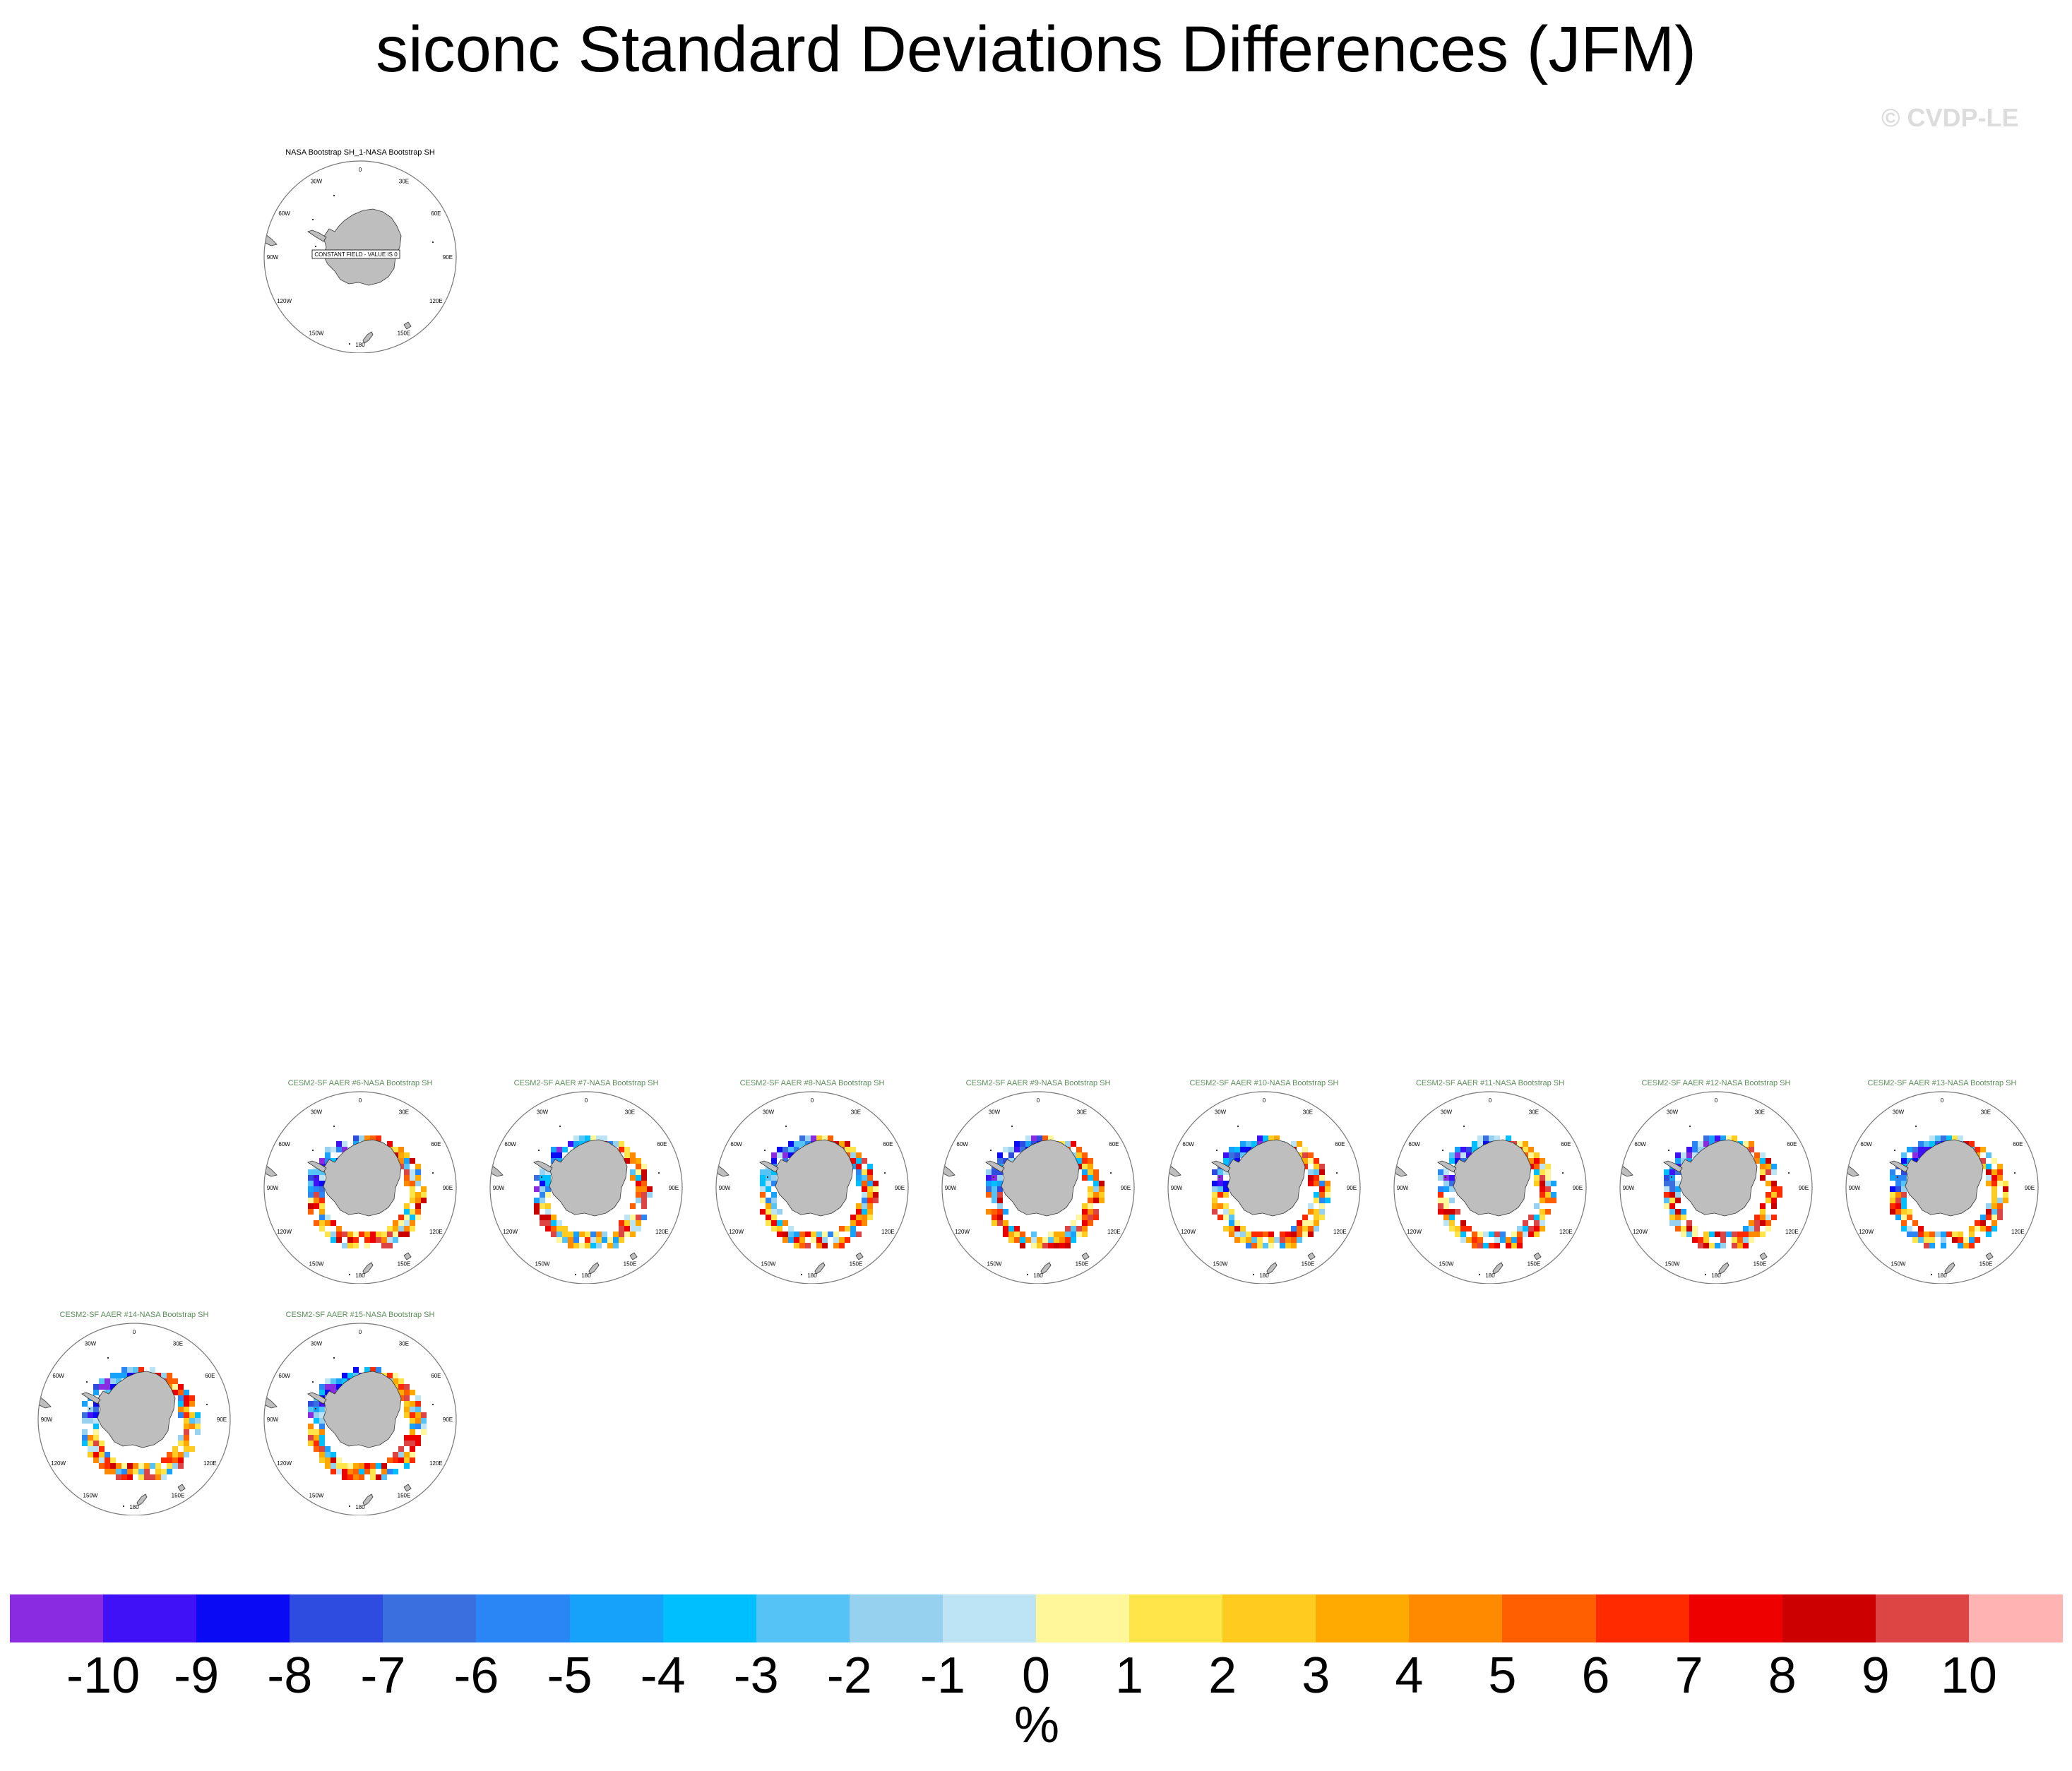 The width and height of the screenshot is (2072, 1771). What do you see at coordinates (812, 1275) in the screenshot?
I see `longitude-label: 180` at bounding box center [812, 1275].